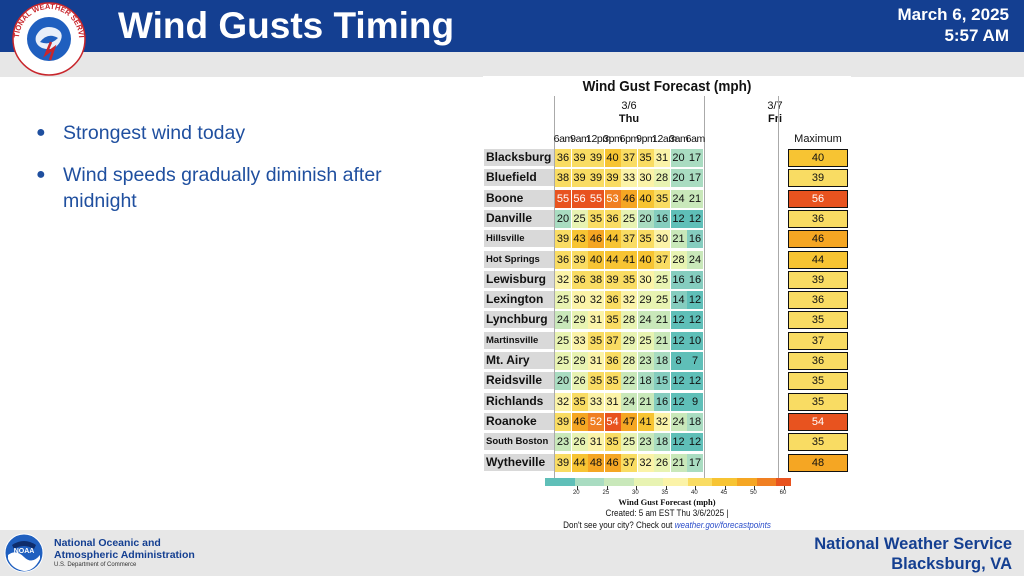 This screenshot has width=1024, height=576. Describe the element at coordinates (613, 139) in the screenshot. I see `time-header: 3pm` at that location.